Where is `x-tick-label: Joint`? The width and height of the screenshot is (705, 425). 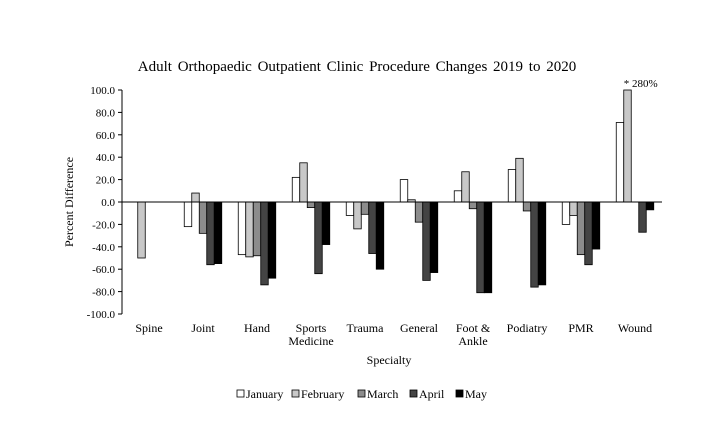
x-tick-label: Joint is located at coordinates (203, 328).